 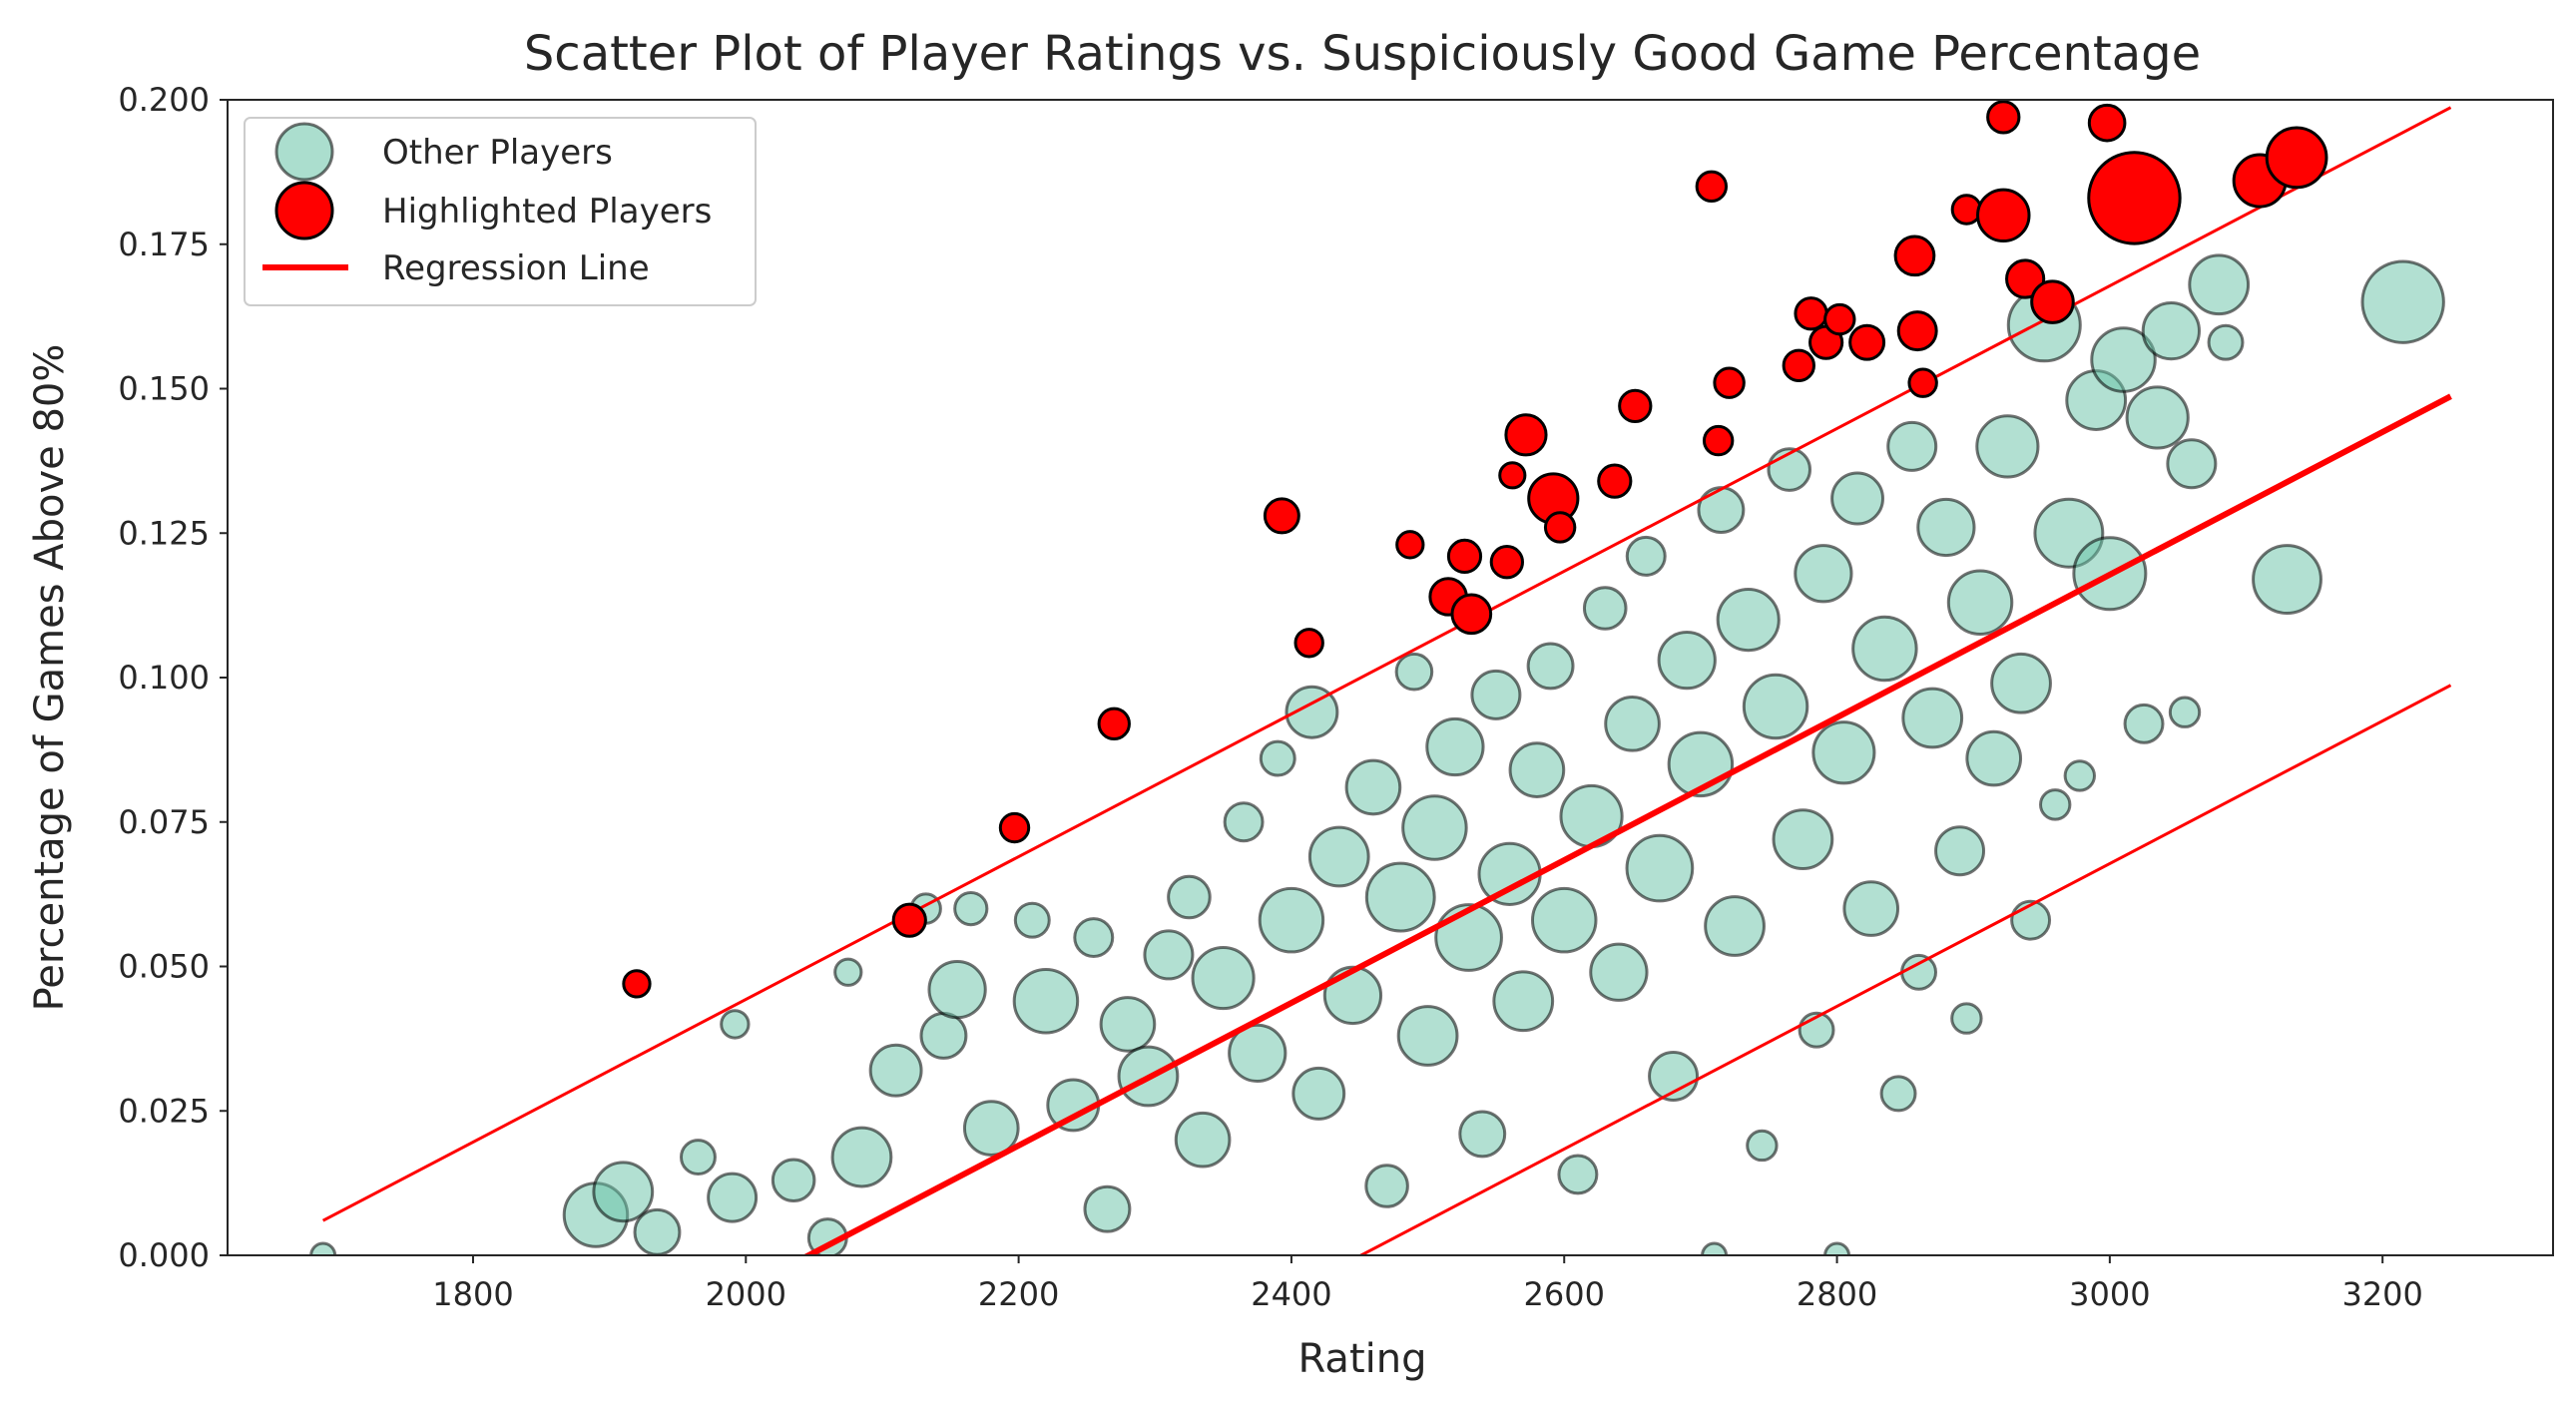 What do you see at coordinates (1291, 1294) in the screenshot?
I see `x-tick-label: 2400` at bounding box center [1291, 1294].